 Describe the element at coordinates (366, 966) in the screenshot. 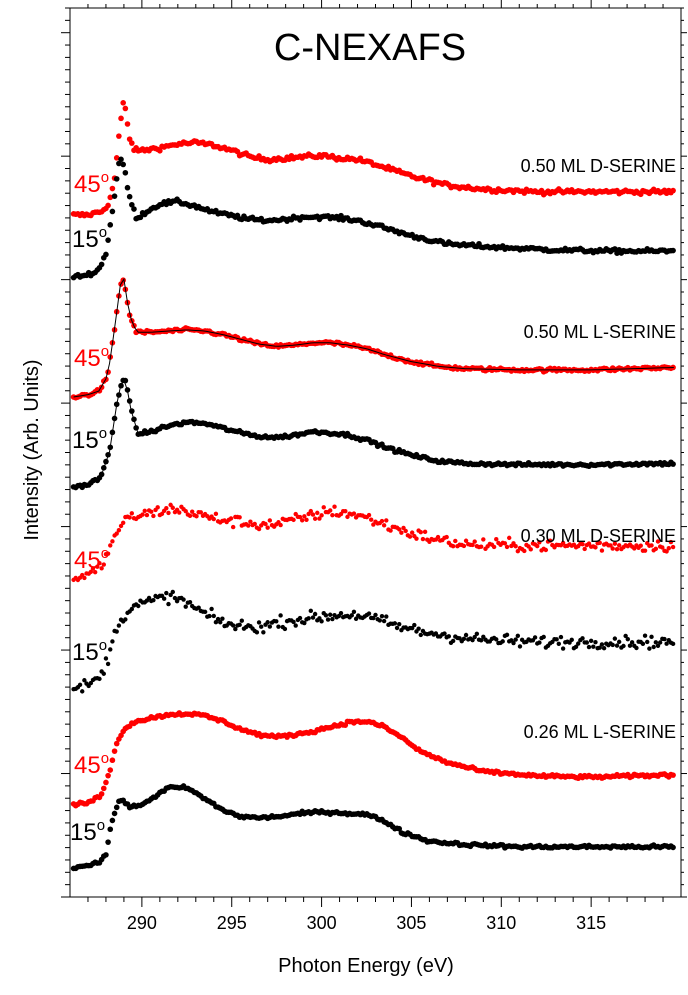

I see `x-axis-label: Photon Energy (eV)` at that location.